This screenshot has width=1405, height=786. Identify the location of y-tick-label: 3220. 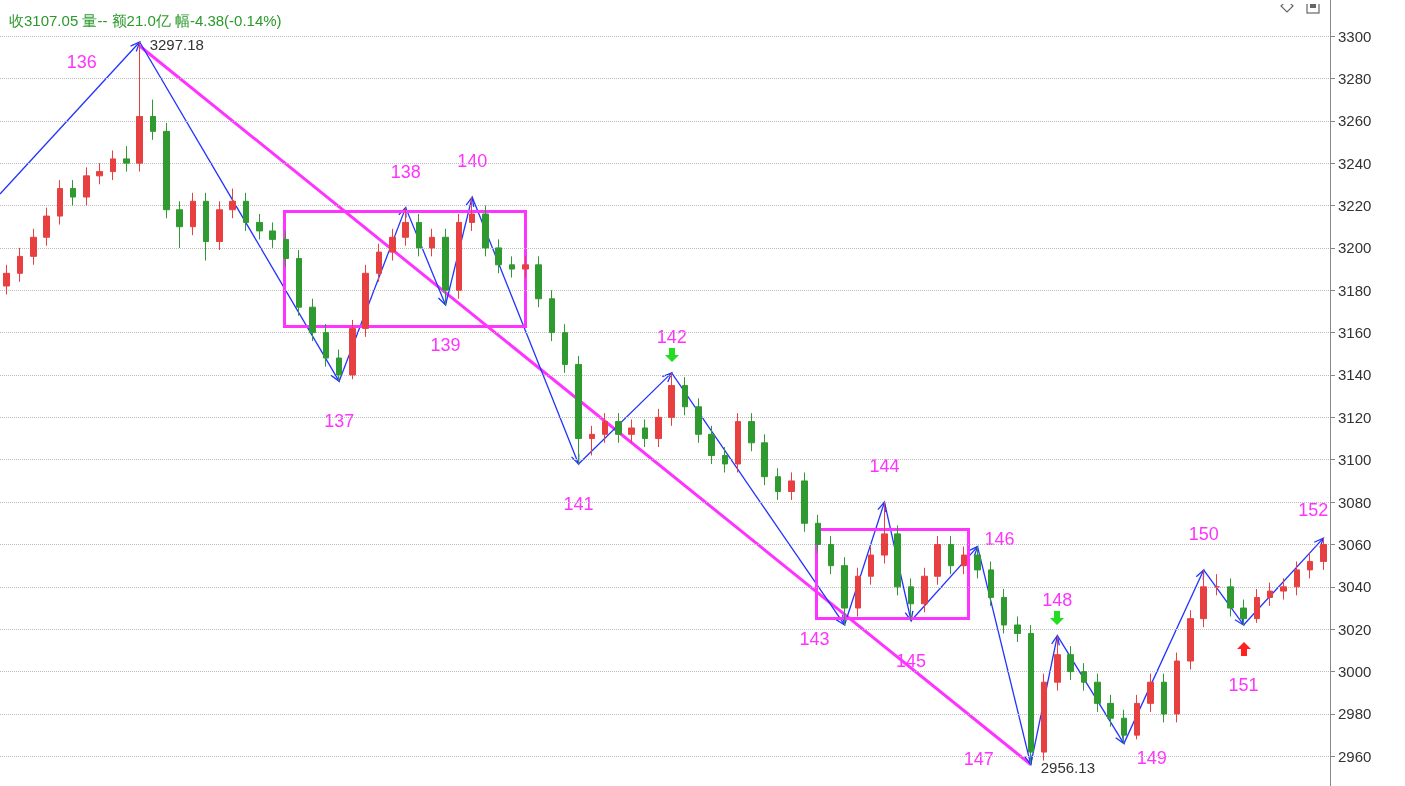
(1355, 205).